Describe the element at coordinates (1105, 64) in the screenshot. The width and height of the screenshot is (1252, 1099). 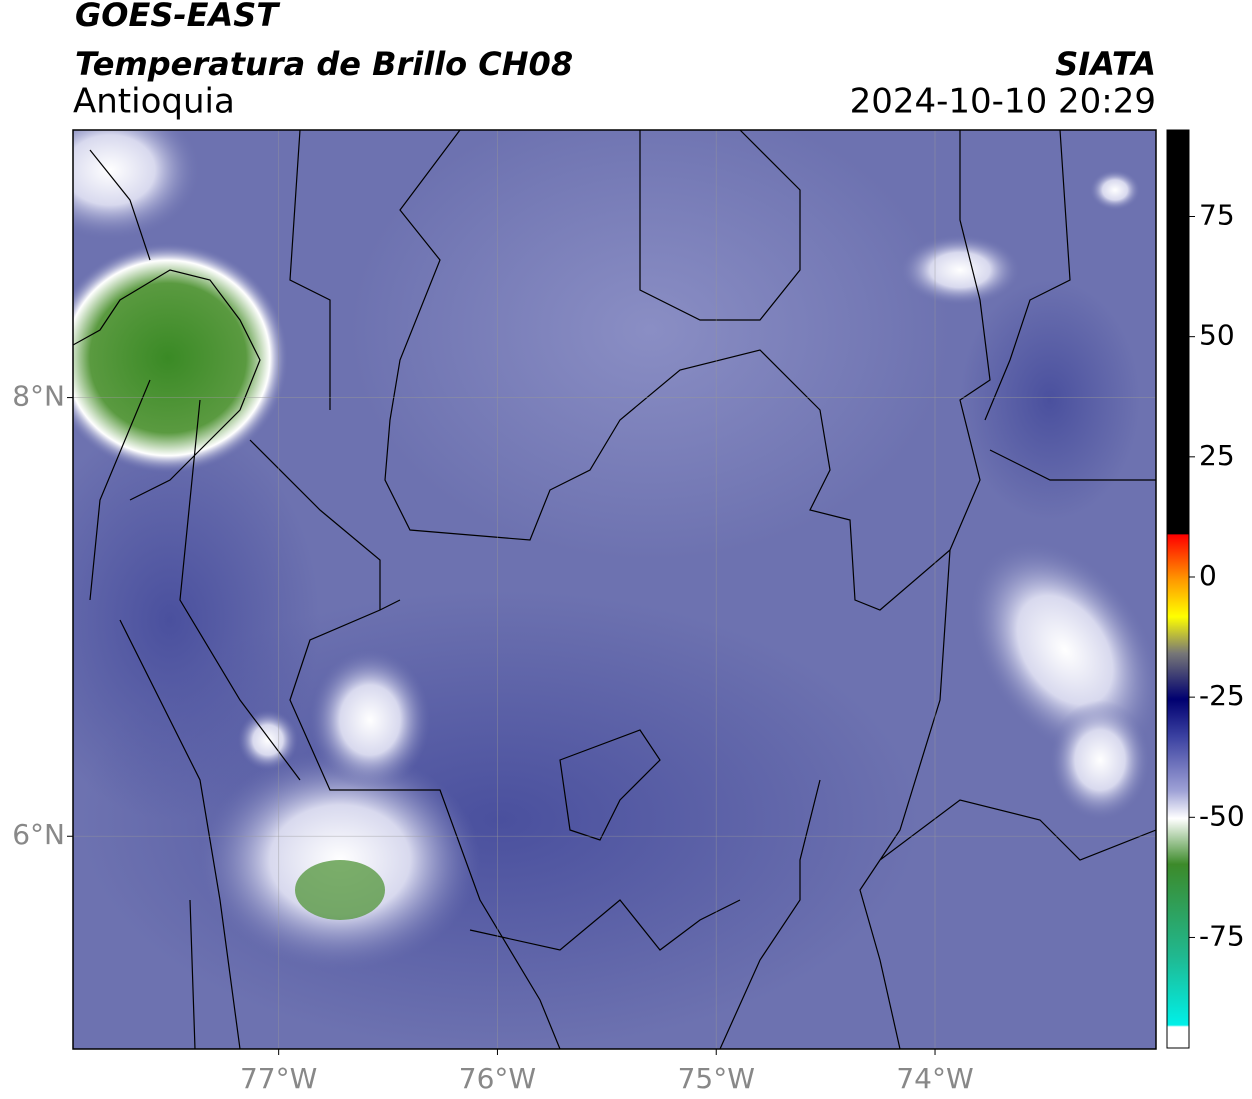
I see `source: SIATA` at that location.